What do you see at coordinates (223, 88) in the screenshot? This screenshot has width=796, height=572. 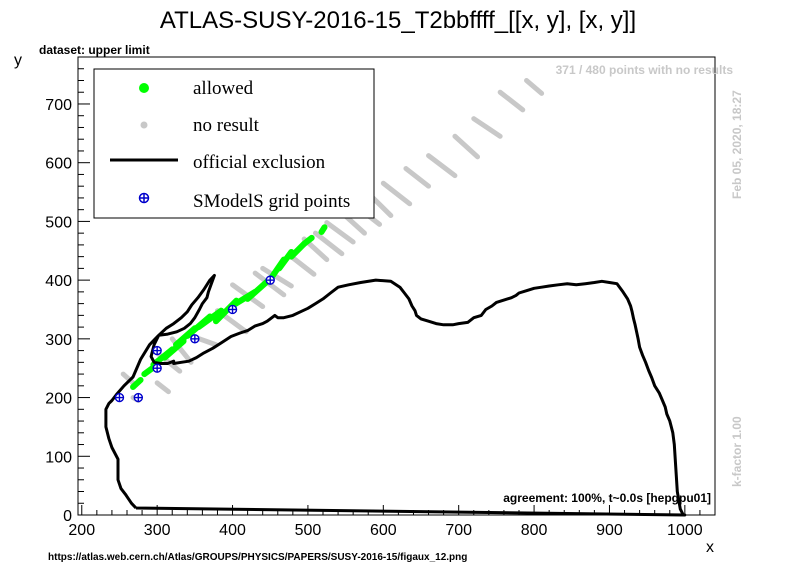 I see `legend-allowed-label: allowed` at bounding box center [223, 88].